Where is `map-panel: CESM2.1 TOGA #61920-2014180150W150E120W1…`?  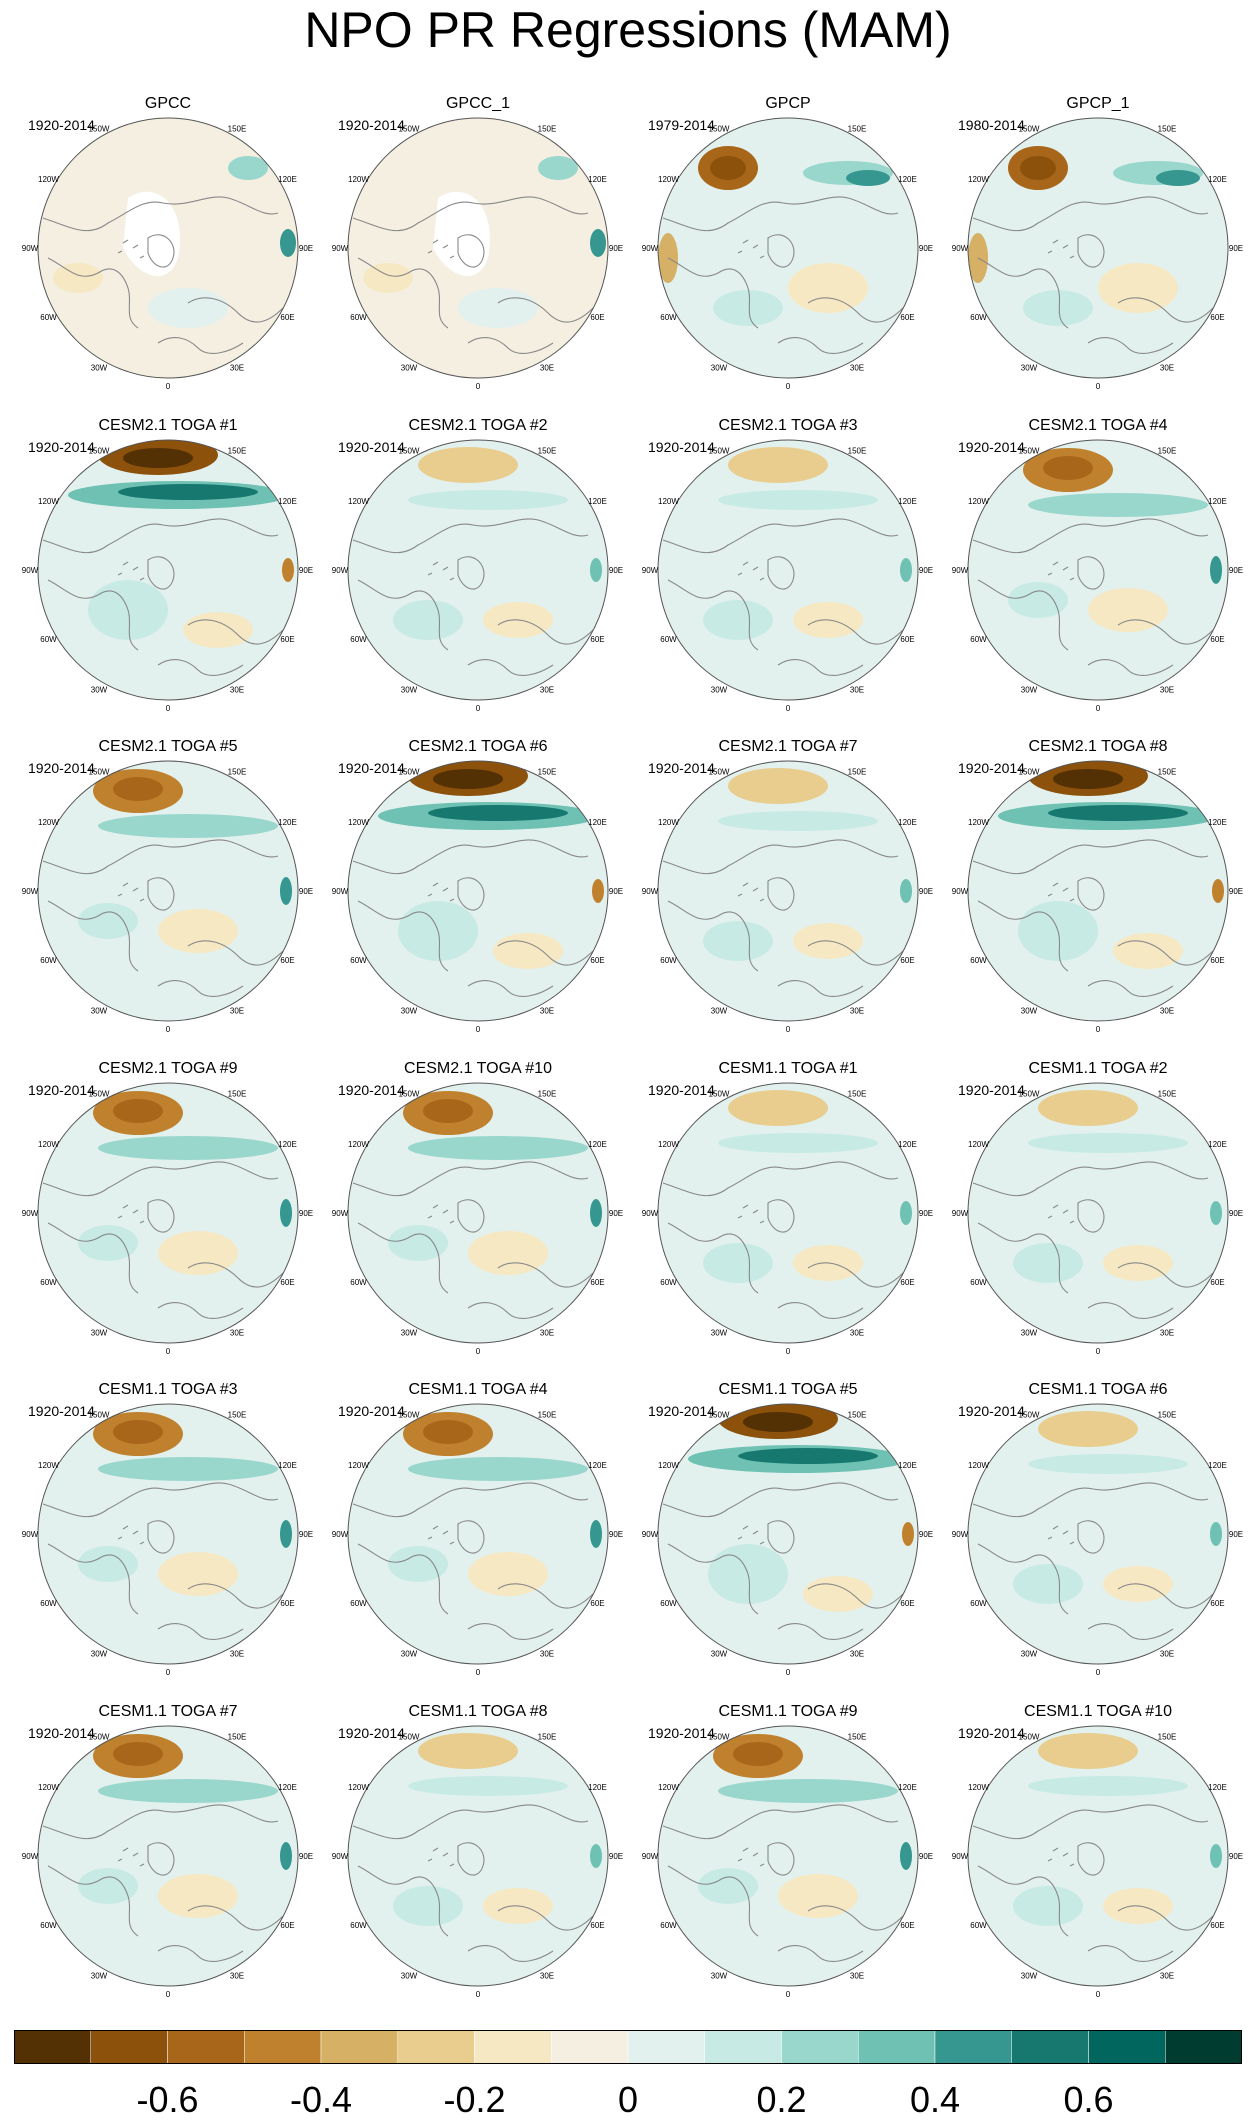
map-panel: CESM2.1 TOGA #61920-2014180150W150E120W1… is located at coordinates (478, 898).